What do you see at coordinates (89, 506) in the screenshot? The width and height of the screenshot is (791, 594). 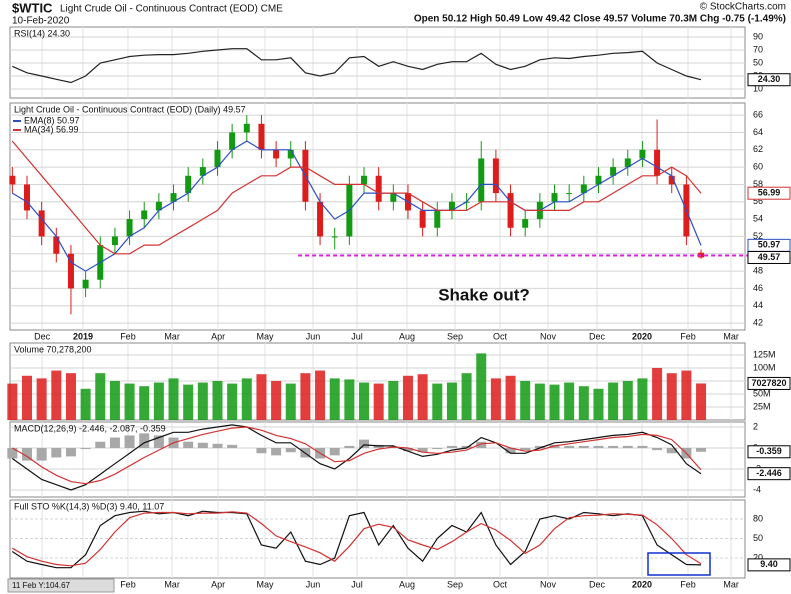 I see `panel-title: Full STO %K(14,3) %D(3) 9.40, 11.07` at bounding box center [89, 506].